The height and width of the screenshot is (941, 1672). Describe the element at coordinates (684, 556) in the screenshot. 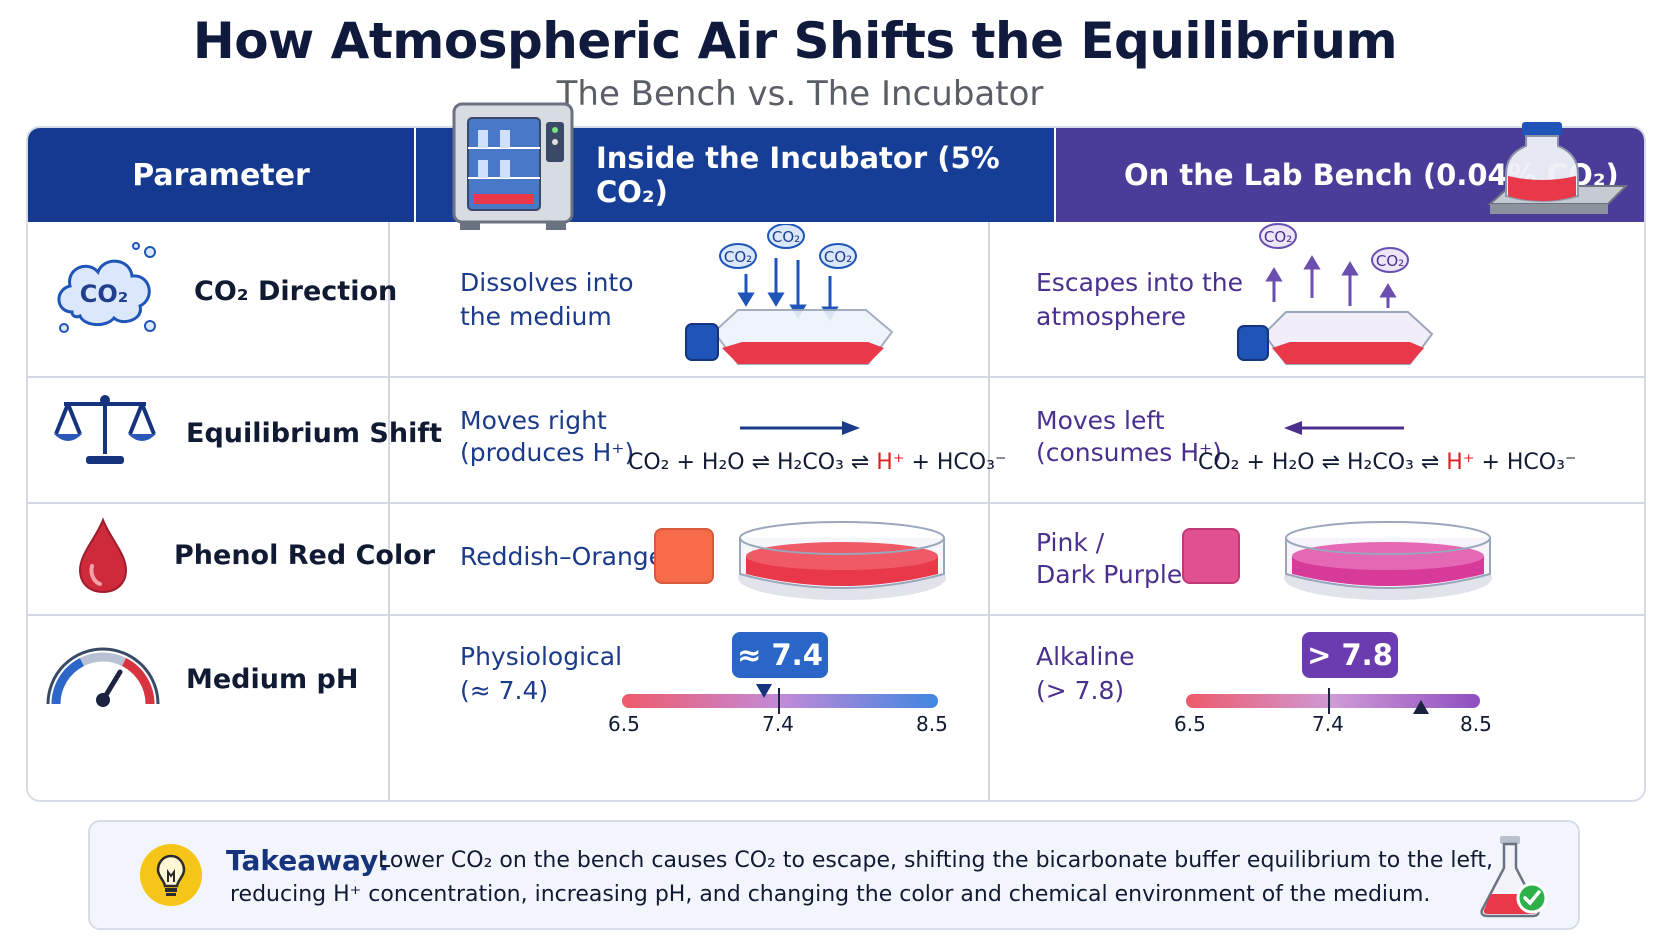

I see `incubator-color-swatch` at that location.